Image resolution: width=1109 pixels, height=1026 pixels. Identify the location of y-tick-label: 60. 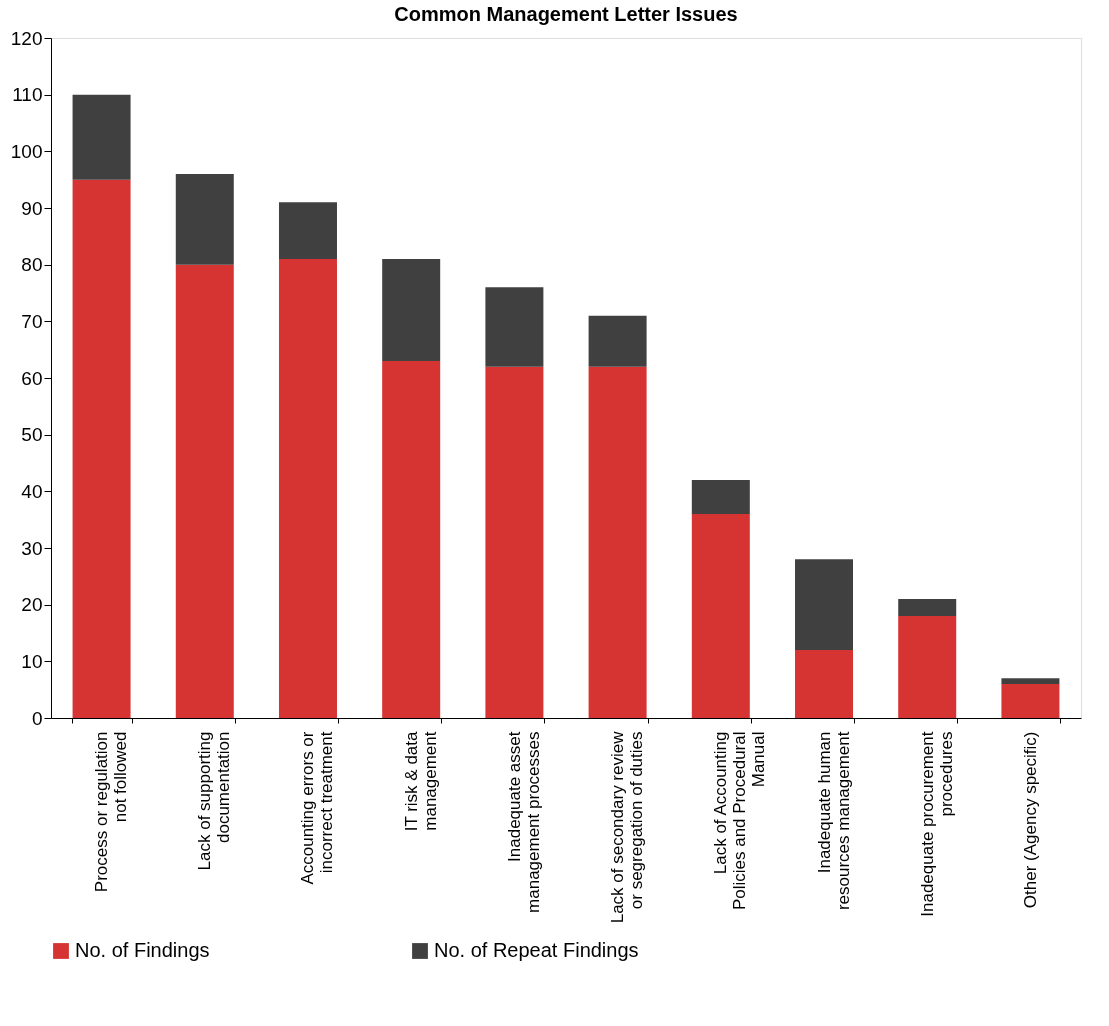
(32, 378).